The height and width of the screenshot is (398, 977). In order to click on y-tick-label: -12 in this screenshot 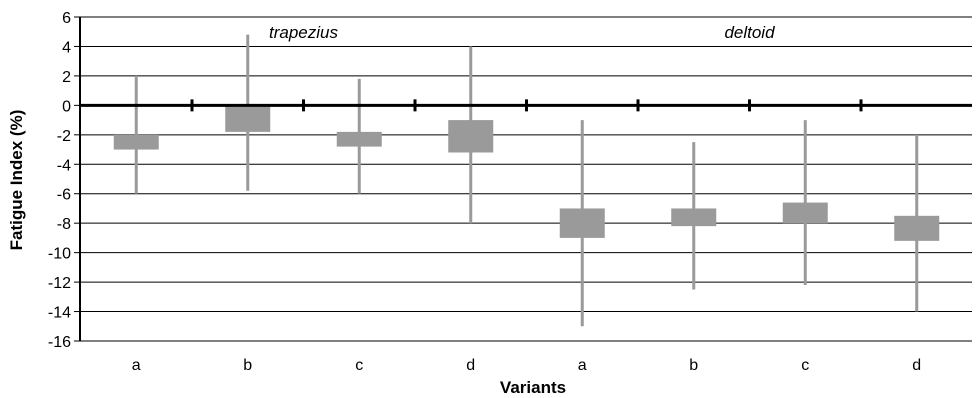, I will do `click(59, 283)`.